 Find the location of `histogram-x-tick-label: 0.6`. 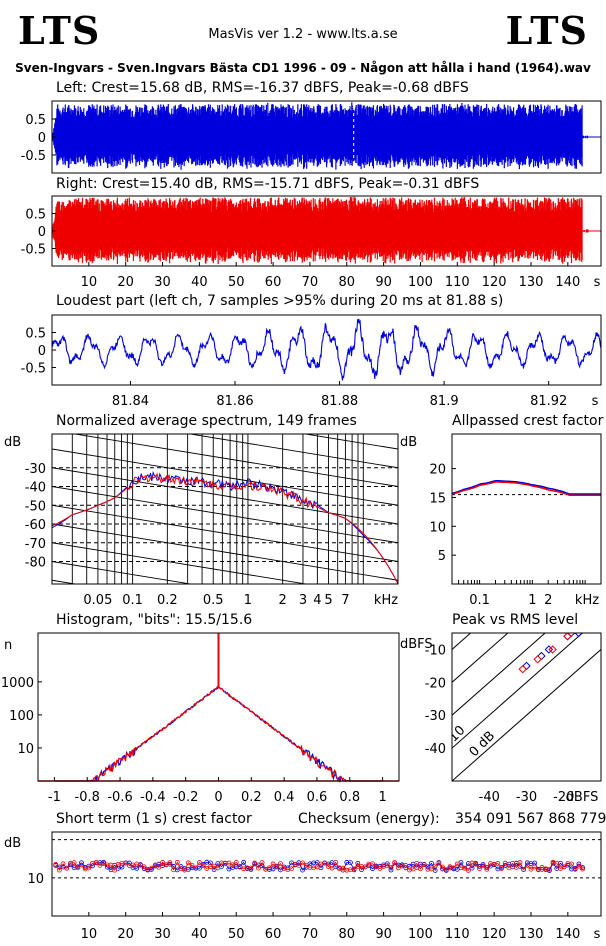

histogram-x-tick-label: 0.6 is located at coordinates (317, 797).